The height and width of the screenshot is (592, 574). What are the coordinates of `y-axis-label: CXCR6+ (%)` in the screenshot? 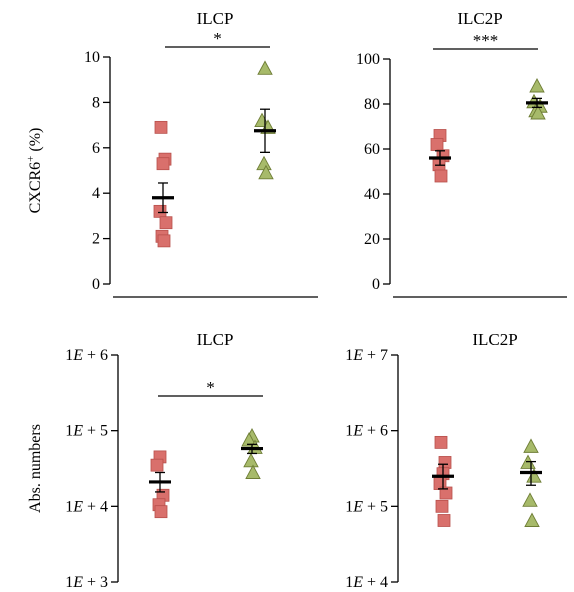 It's located at (34, 171).